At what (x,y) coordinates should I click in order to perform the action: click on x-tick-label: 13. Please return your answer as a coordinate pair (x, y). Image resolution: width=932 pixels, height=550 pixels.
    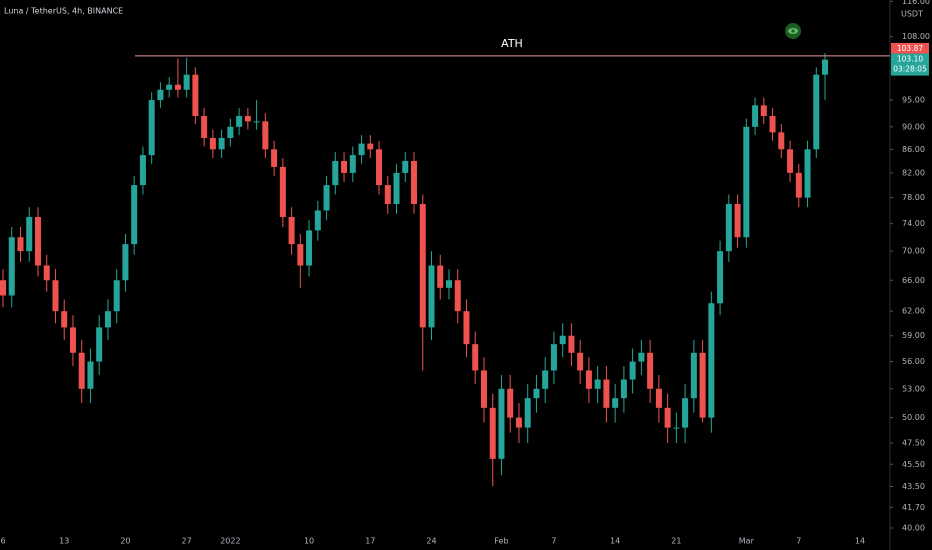
    Looking at the image, I should click on (64, 541).